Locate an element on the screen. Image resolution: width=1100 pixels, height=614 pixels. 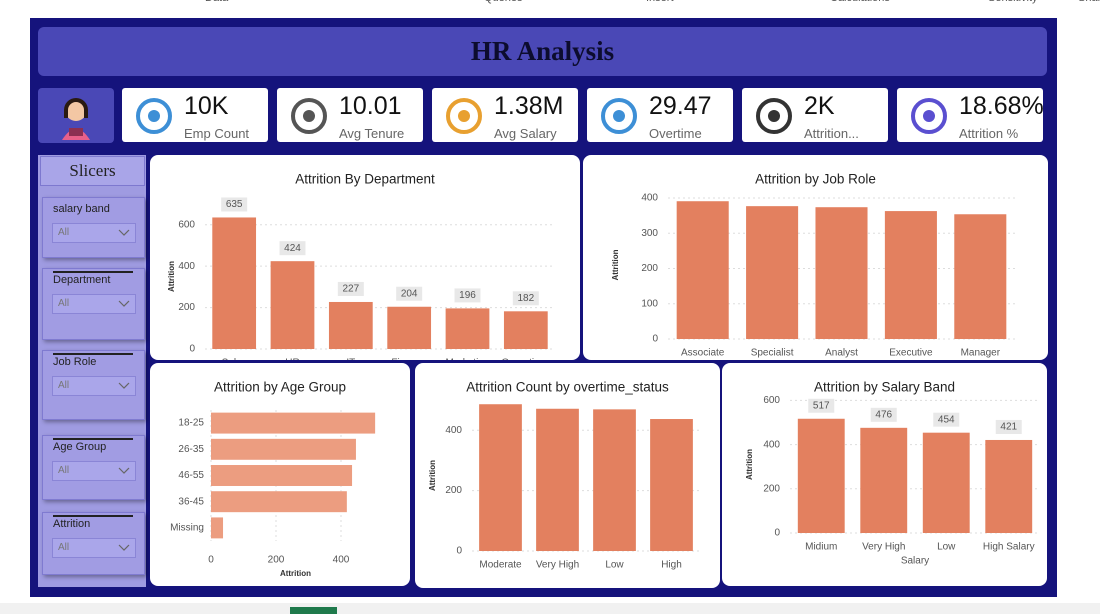
data-label: 517 is located at coordinates (821, 405).